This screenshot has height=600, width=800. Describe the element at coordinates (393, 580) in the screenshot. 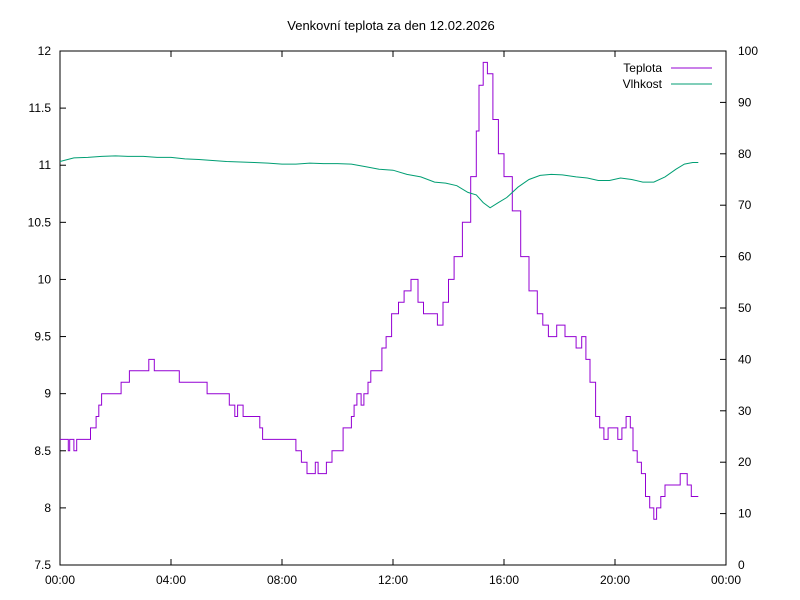

I see `x-tick-label: 12:00` at that location.